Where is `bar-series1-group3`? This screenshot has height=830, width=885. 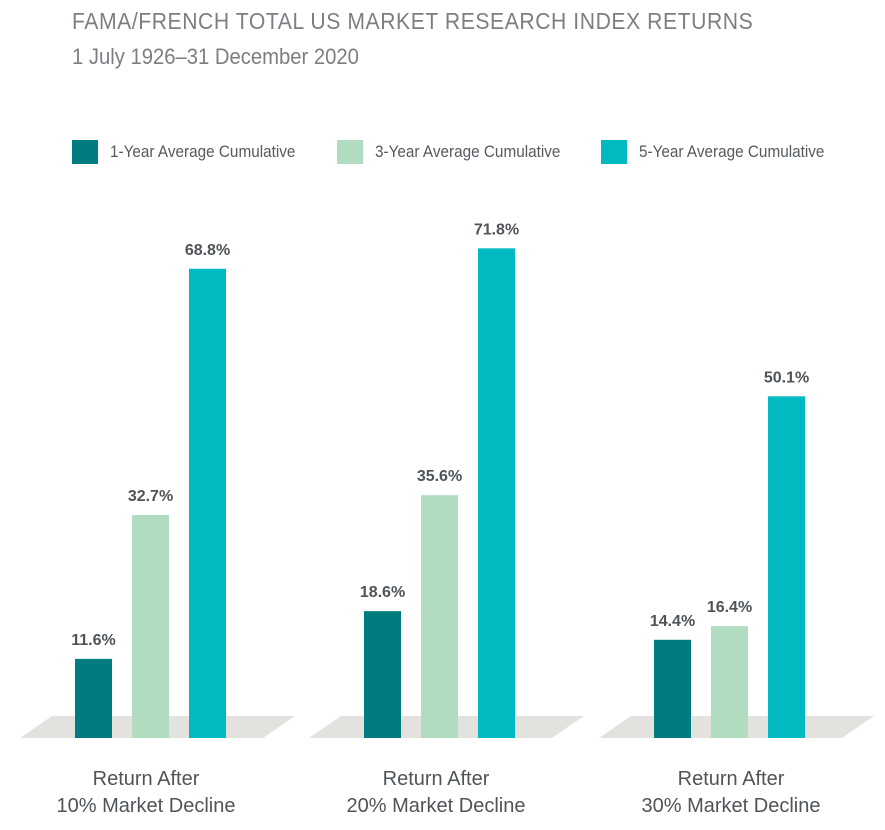 bar-series1-group3 is located at coordinates (672, 688).